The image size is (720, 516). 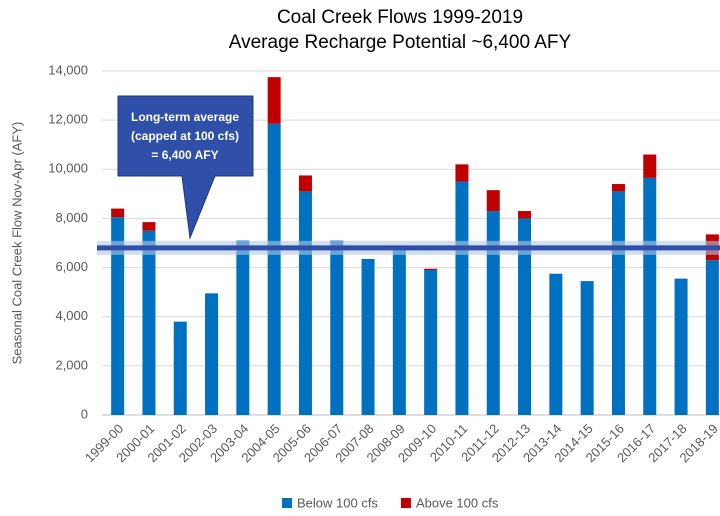 I want to click on callout-text: Long-term average, so click(x=185, y=117).